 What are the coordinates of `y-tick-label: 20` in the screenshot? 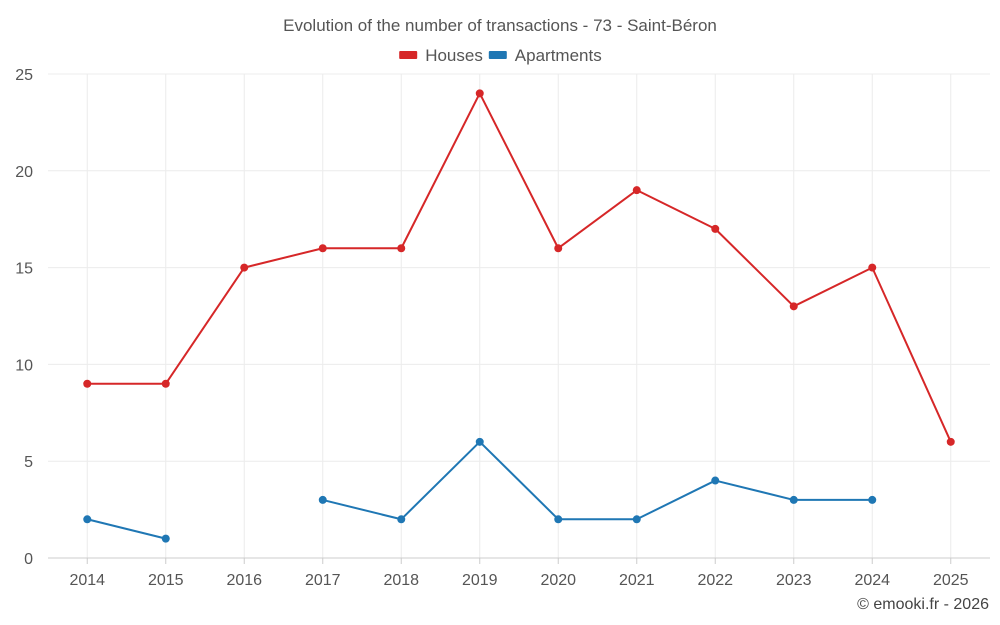 It's located at (24, 172).